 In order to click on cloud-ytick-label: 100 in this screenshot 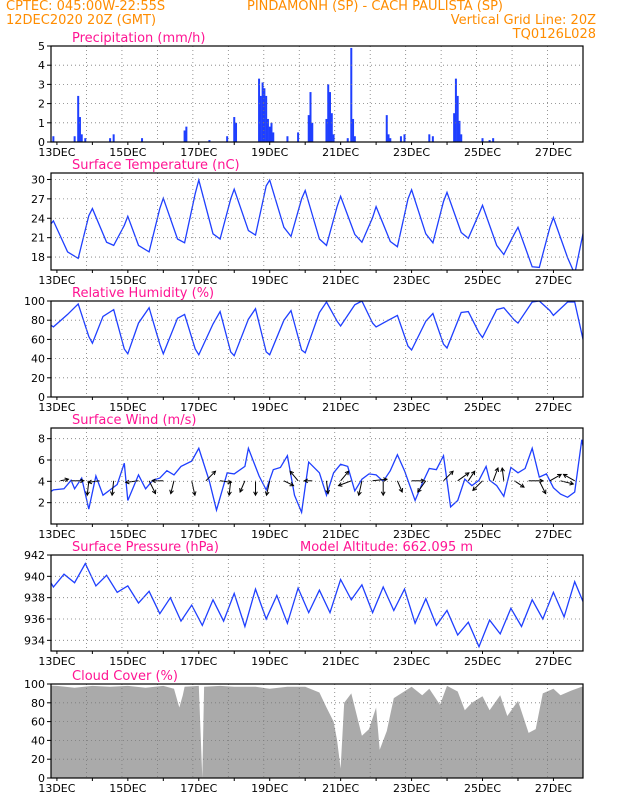, I will do `click(34, 684)`.